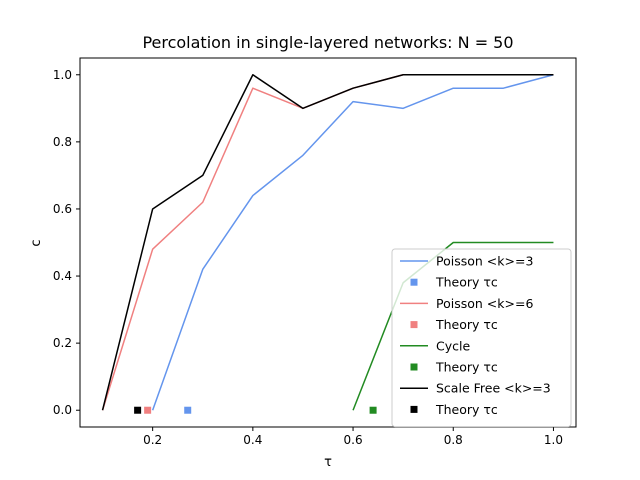 This screenshot has height=480, width=640. Describe the element at coordinates (353, 440) in the screenshot. I see `x-tick-label: 0.6` at that location.